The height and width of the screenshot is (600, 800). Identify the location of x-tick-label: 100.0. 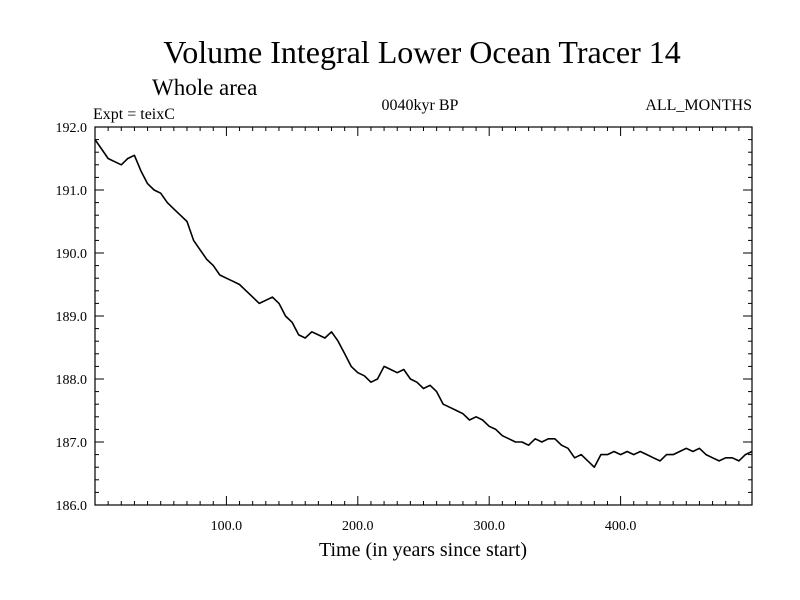
(227, 526).